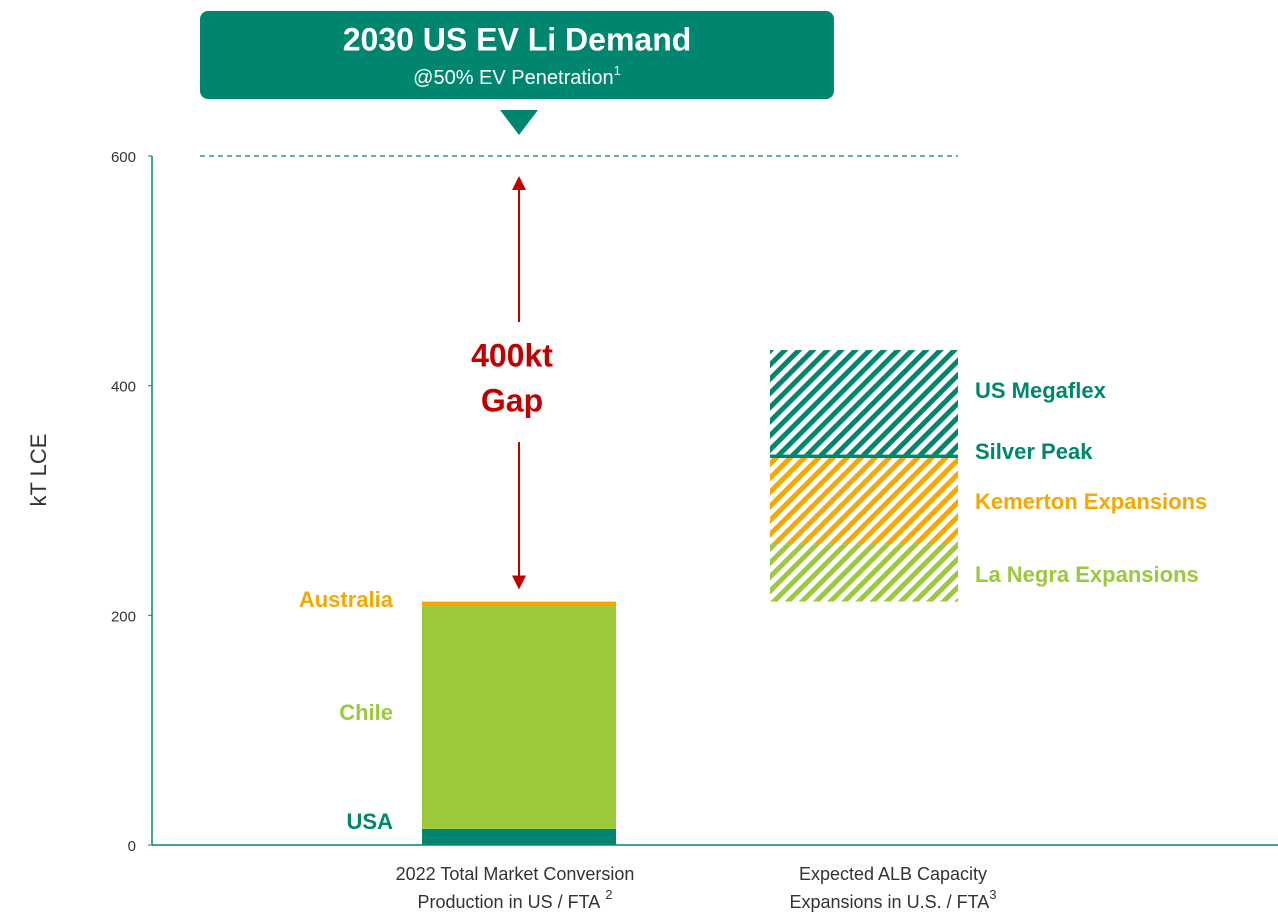 The height and width of the screenshot is (921, 1278). Describe the element at coordinates (512, 355) in the screenshot. I see `gap-annotation: 400kt` at that location.